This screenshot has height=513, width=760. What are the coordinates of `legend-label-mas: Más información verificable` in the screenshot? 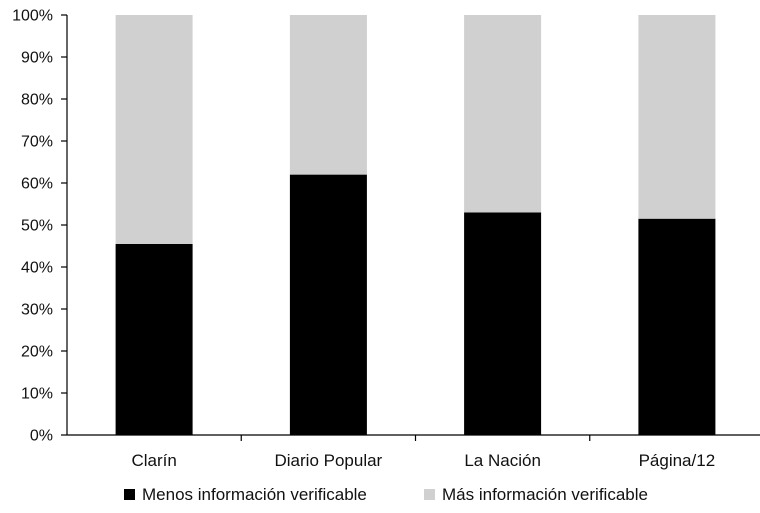 It's located at (545, 494).